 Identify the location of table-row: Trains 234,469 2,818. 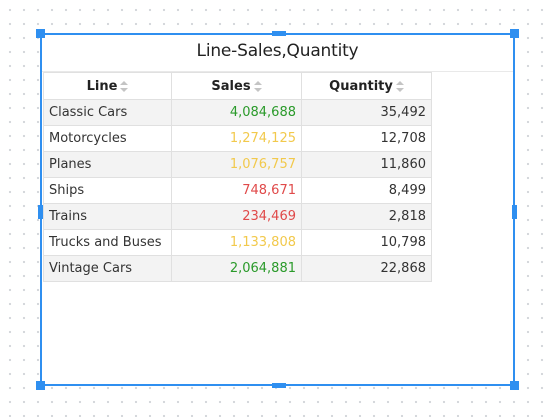
(237, 216).